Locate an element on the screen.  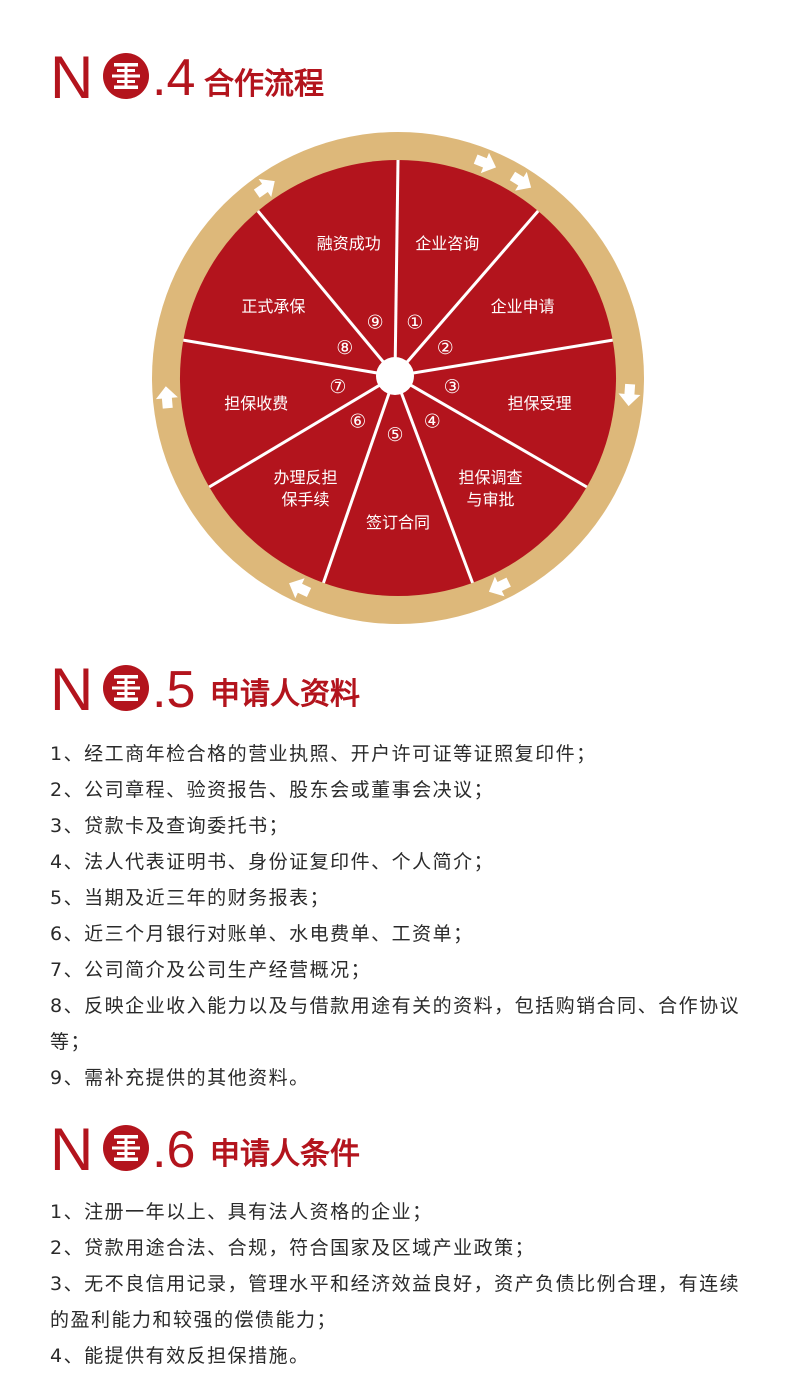
list-item: 9、需补充提供的其他资料。 is located at coordinates (180, 1078).